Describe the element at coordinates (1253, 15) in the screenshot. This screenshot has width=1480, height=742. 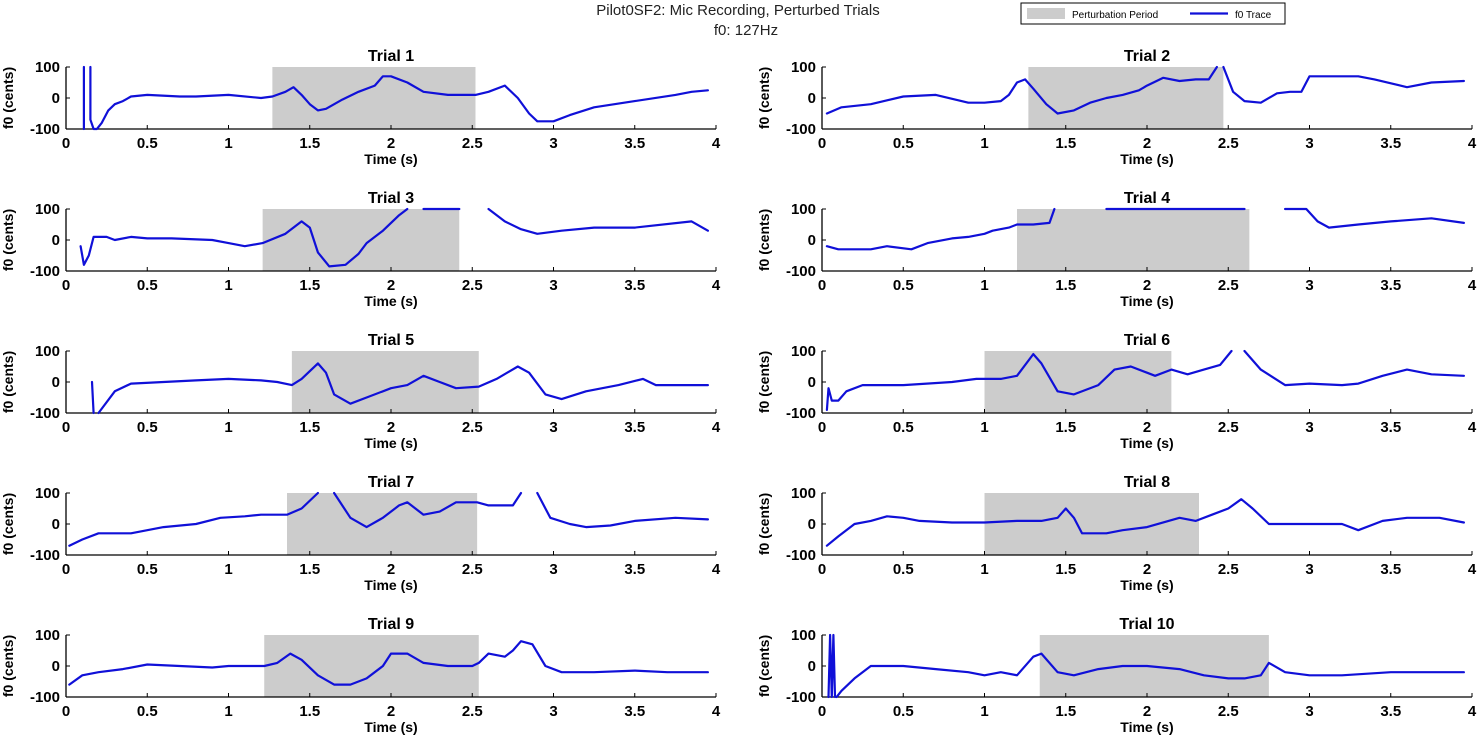
I see `legend-label-f0: f0 Trace` at that location.